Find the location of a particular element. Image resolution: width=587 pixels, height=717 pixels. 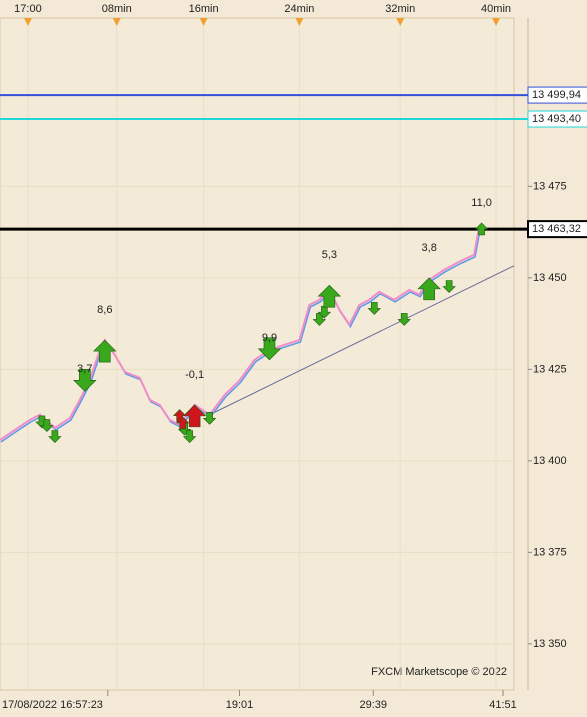

top-tick-label: 32min is located at coordinates (400, 9).